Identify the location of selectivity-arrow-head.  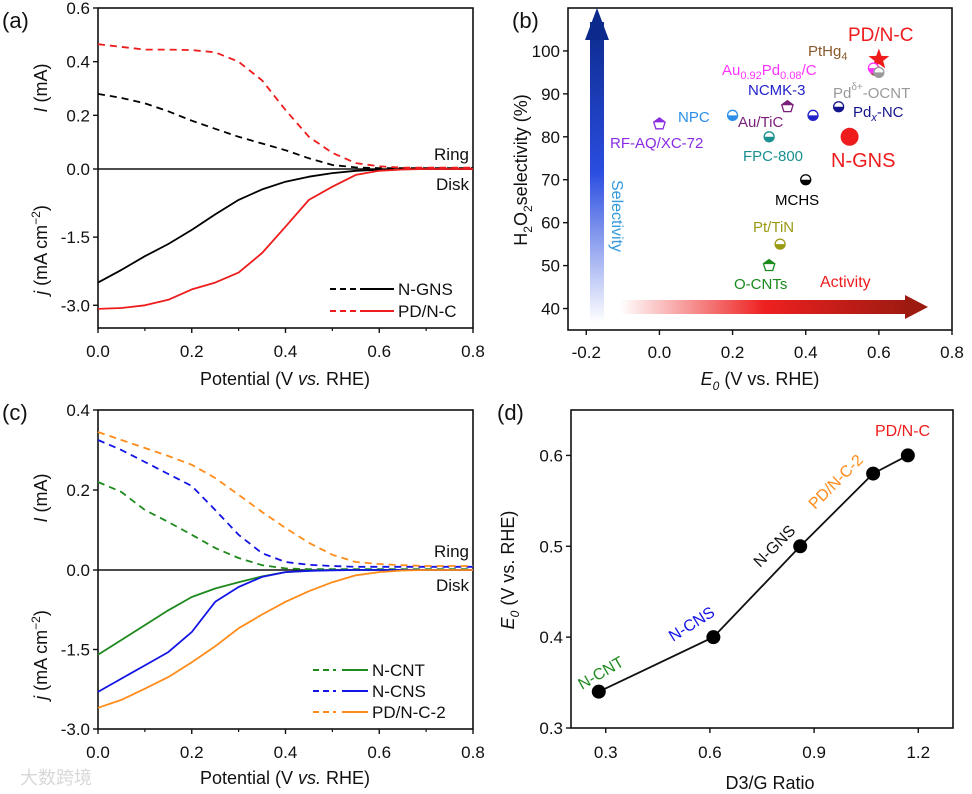
(597, 24).